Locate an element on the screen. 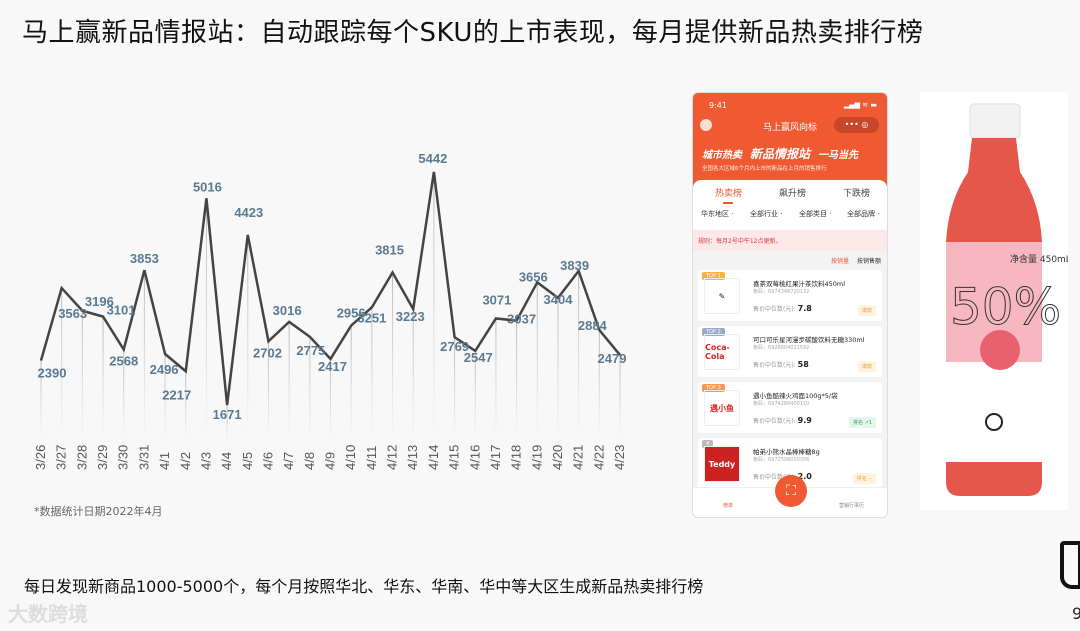 The width and height of the screenshot is (1080, 631). x-tick-label: 4/22 is located at coordinates (598, 457).